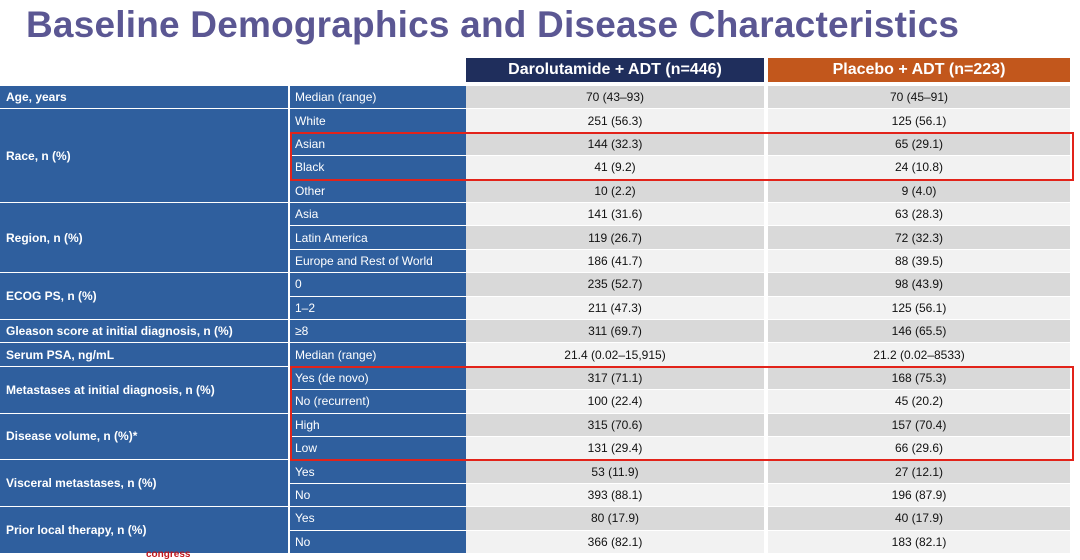  What do you see at coordinates (615, 542) in the screenshot?
I see `darolutamide-value: 366 (82.1)` at bounding box center [615, 542].